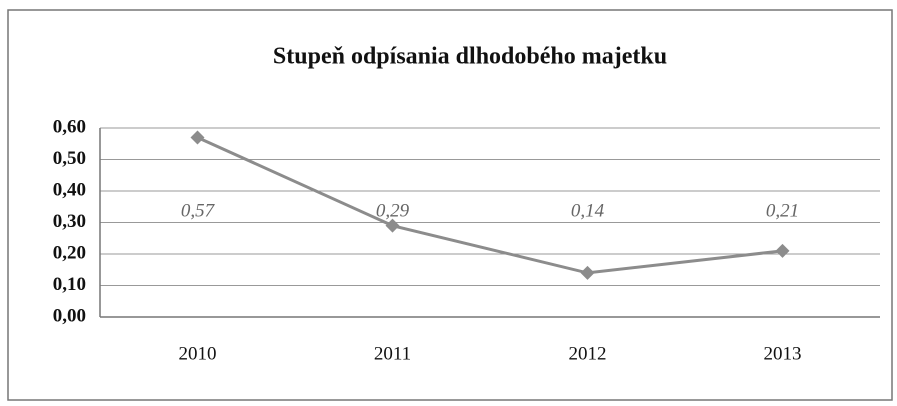 The height and width of the screenshot is (406, 897). What do you see at coordinates (69, 284) in the screenshot?
I see `y-tick-label: 0,10` at bounding box center [69, 284].